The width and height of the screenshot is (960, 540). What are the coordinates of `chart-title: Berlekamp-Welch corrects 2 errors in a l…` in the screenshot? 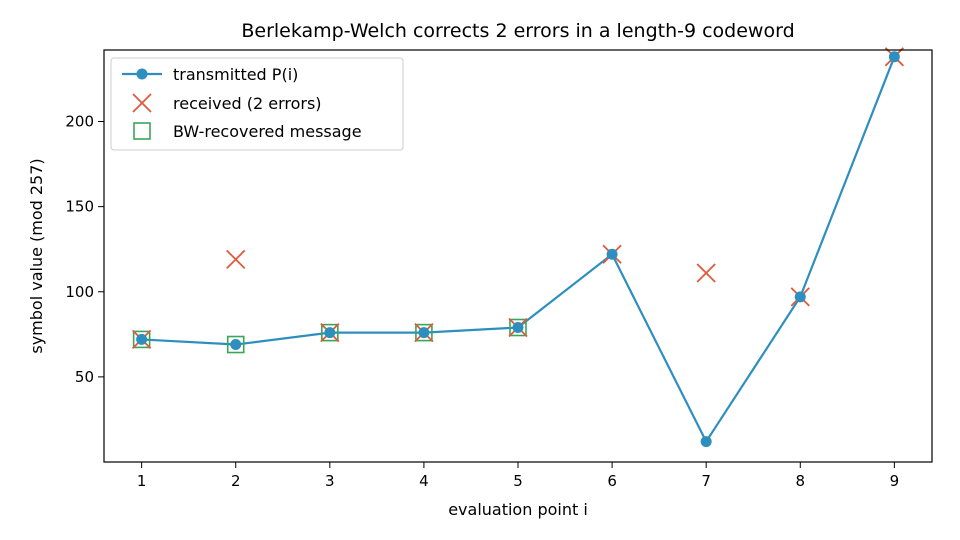 It's located at (517, 31).